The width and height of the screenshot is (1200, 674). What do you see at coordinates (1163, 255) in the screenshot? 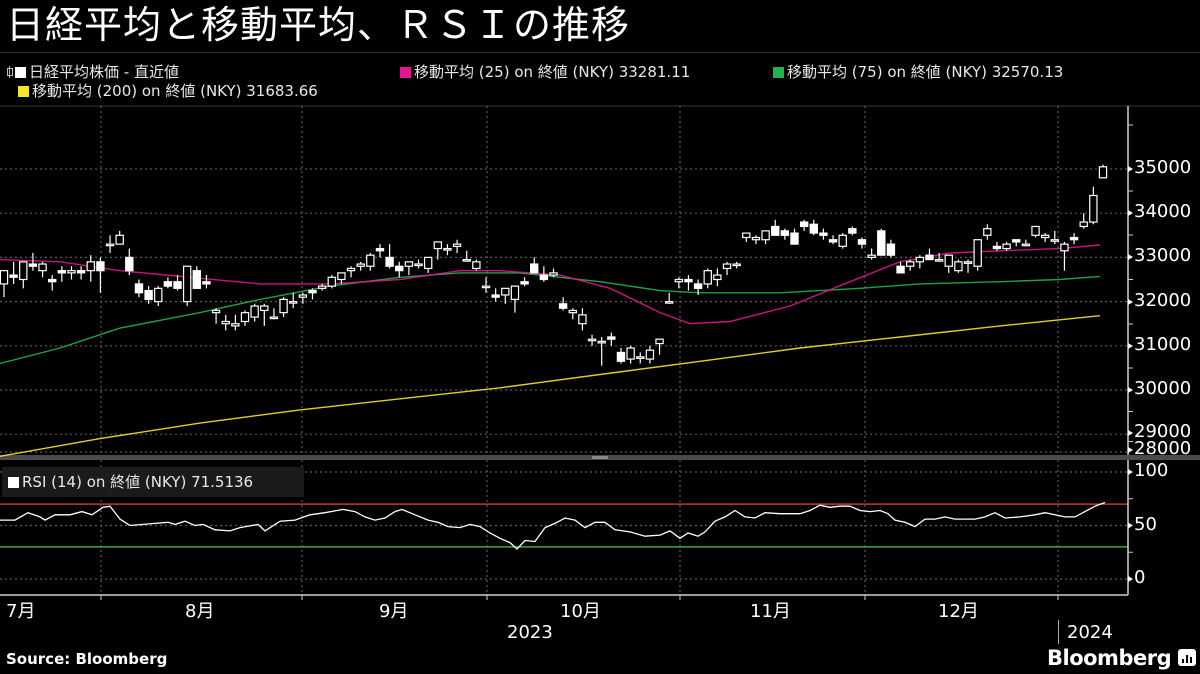
I see `y-label-price: 33000` at bounding box center [1163, 255].